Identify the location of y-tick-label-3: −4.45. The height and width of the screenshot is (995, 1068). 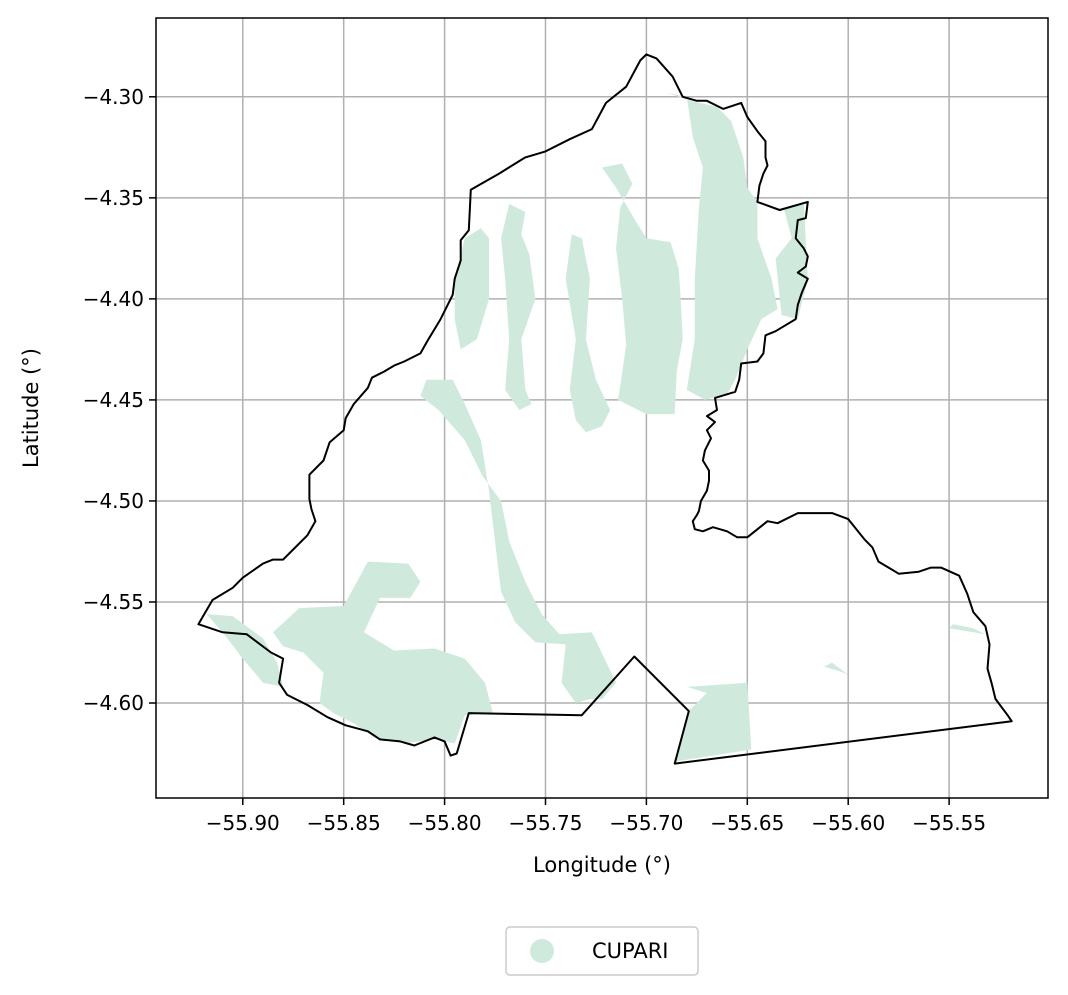
(113, 400).